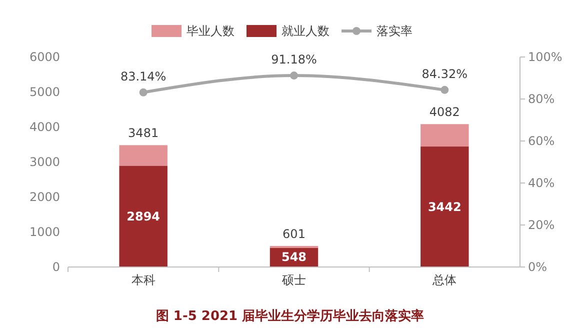 Image resolution: width=580 pixels, height=334 pixels. I want to click on y-tick-label: 0, so click(56, 267).